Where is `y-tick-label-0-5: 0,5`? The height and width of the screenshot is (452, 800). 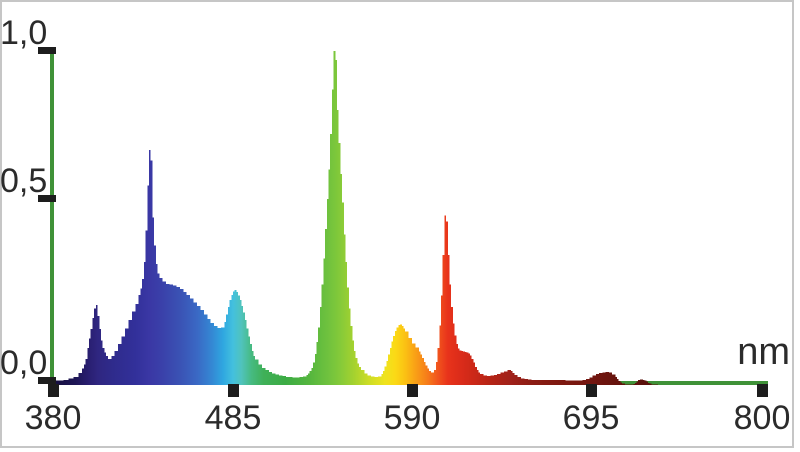
y-tick-label-0-5: 0,5 is located at coordinates (24, 181).